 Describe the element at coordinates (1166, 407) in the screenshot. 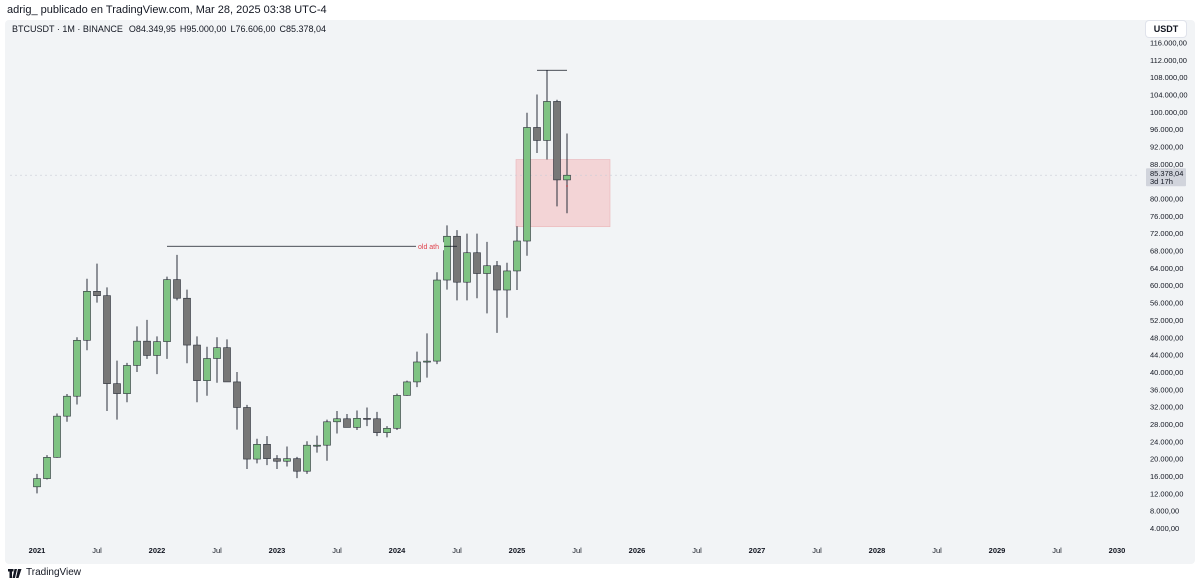

I see `y-tick-label: 32.000,00` at that location.